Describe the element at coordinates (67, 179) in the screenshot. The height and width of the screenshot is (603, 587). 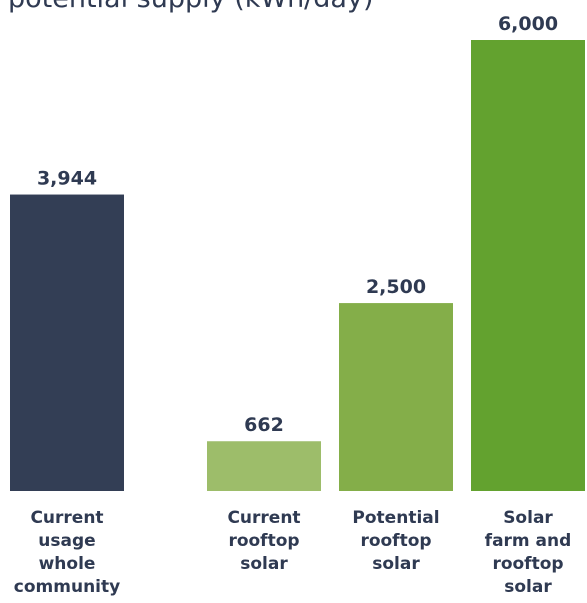
I see `value-label-0: 3,944` at that location.